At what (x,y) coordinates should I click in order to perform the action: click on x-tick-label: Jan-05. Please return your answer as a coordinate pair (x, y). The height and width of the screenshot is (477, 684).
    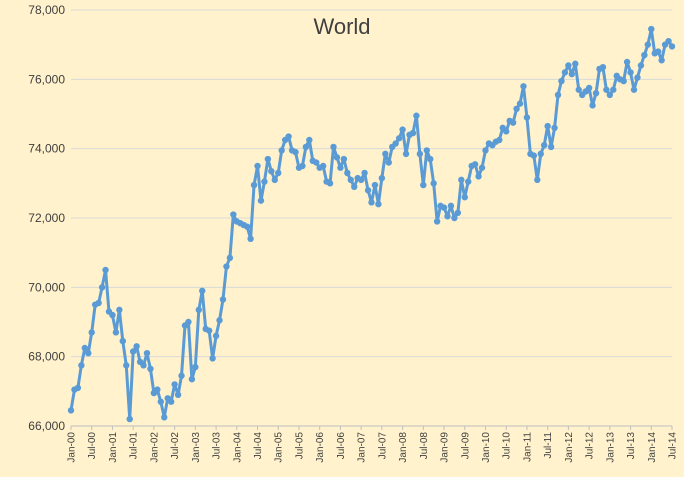
    Looking at the image, I should click on (279, 447).